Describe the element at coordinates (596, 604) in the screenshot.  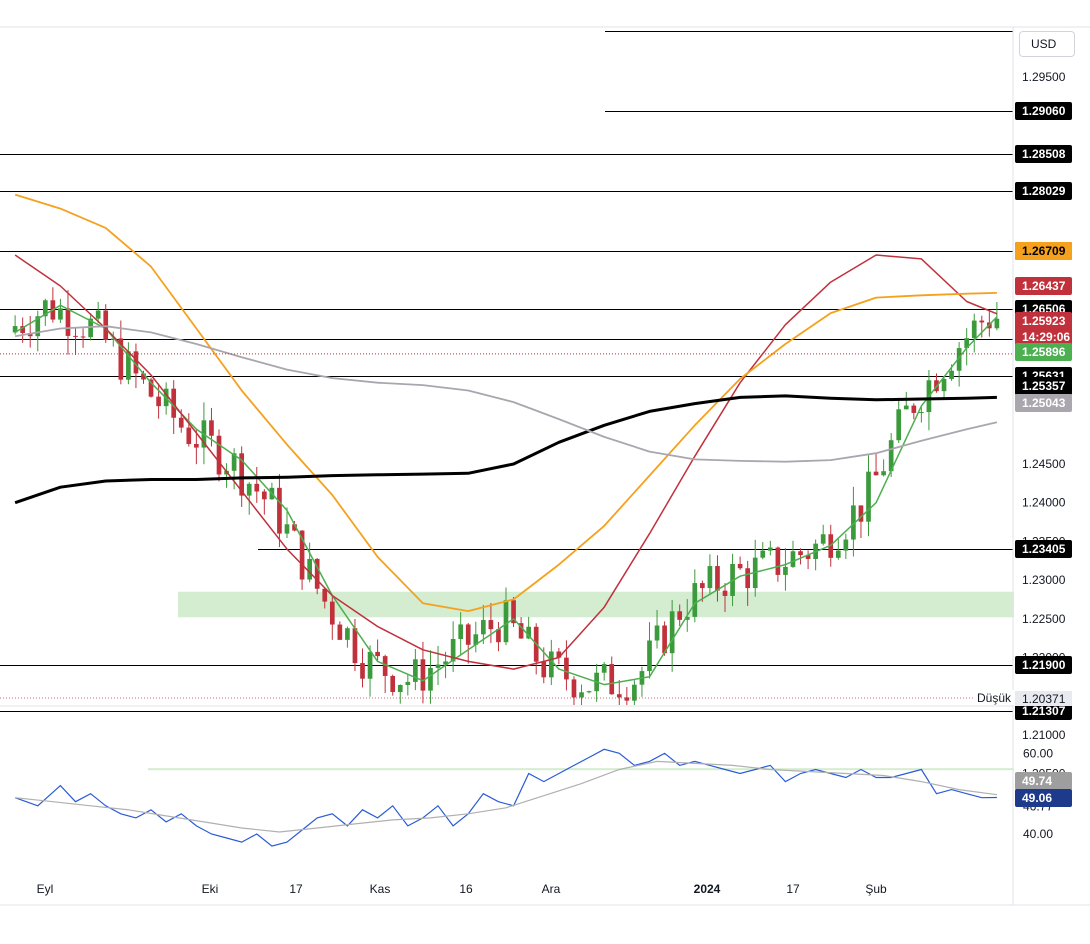
I see `support-zone` at that location.